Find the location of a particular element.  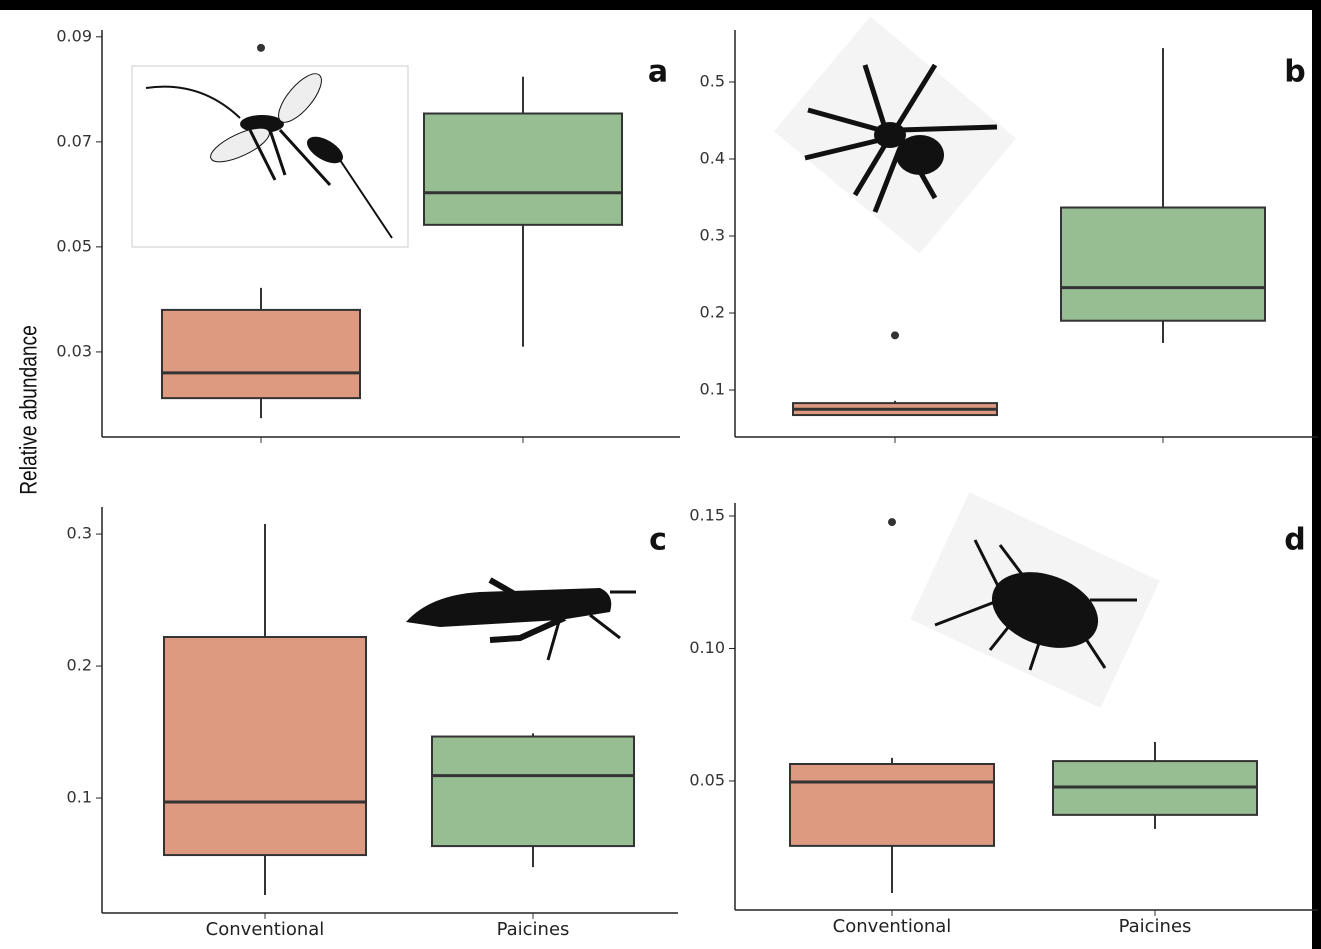

y-tick-label: 0.5 is located at coordinates (712, 80).